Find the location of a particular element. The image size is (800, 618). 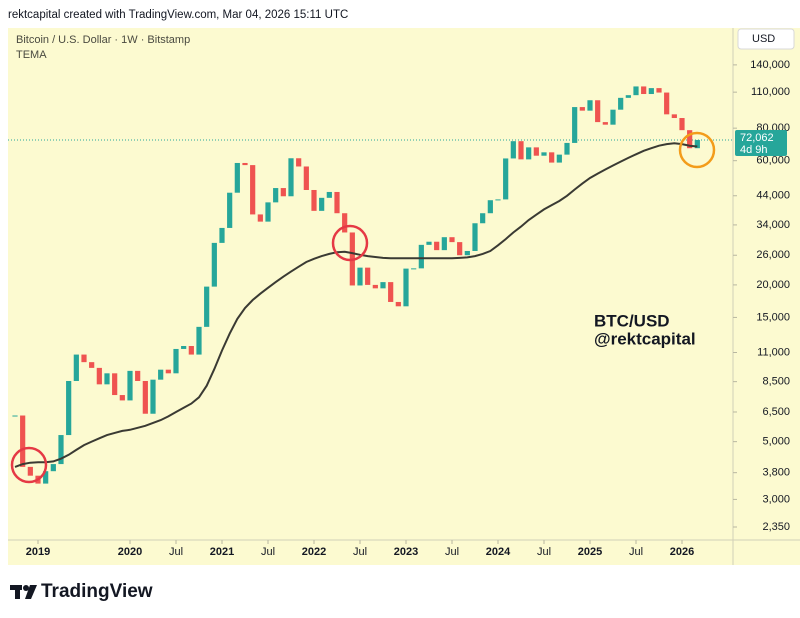

y-tick-label: 2,350 is located at coordinates (776, 527).